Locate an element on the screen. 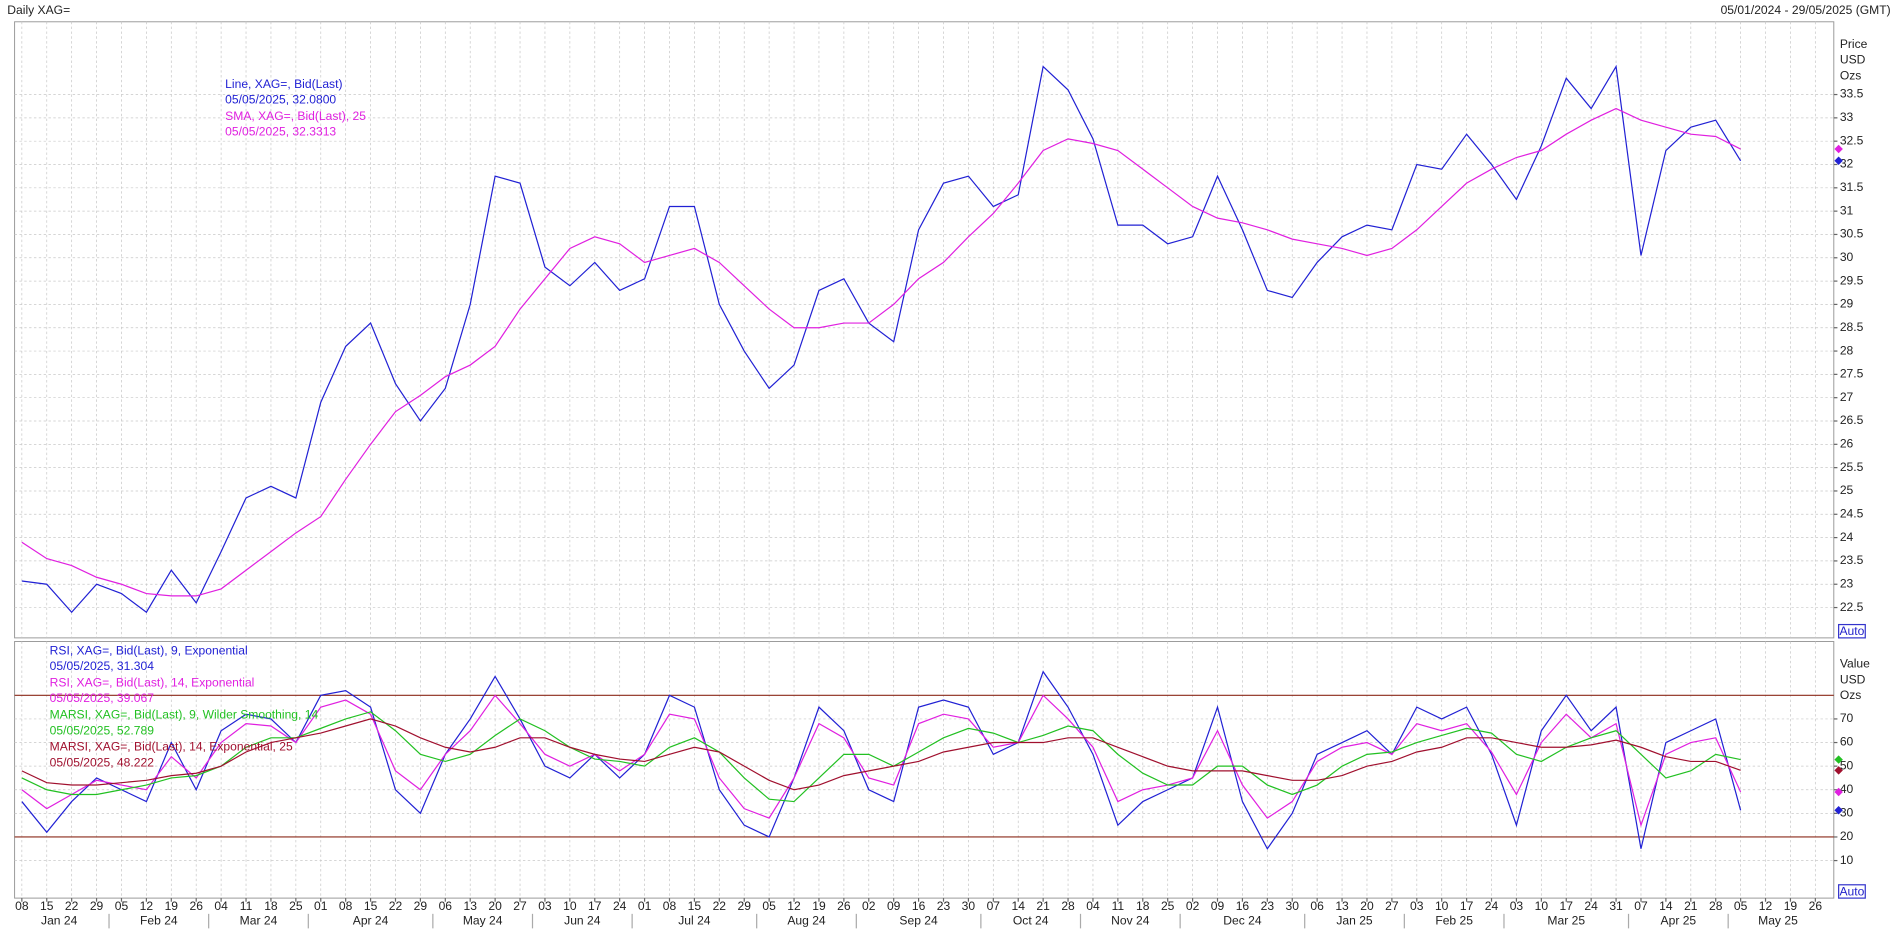 This screenshot has height=932, width=1898. month-label: Jun 24 is located at coordinates (582, 920).